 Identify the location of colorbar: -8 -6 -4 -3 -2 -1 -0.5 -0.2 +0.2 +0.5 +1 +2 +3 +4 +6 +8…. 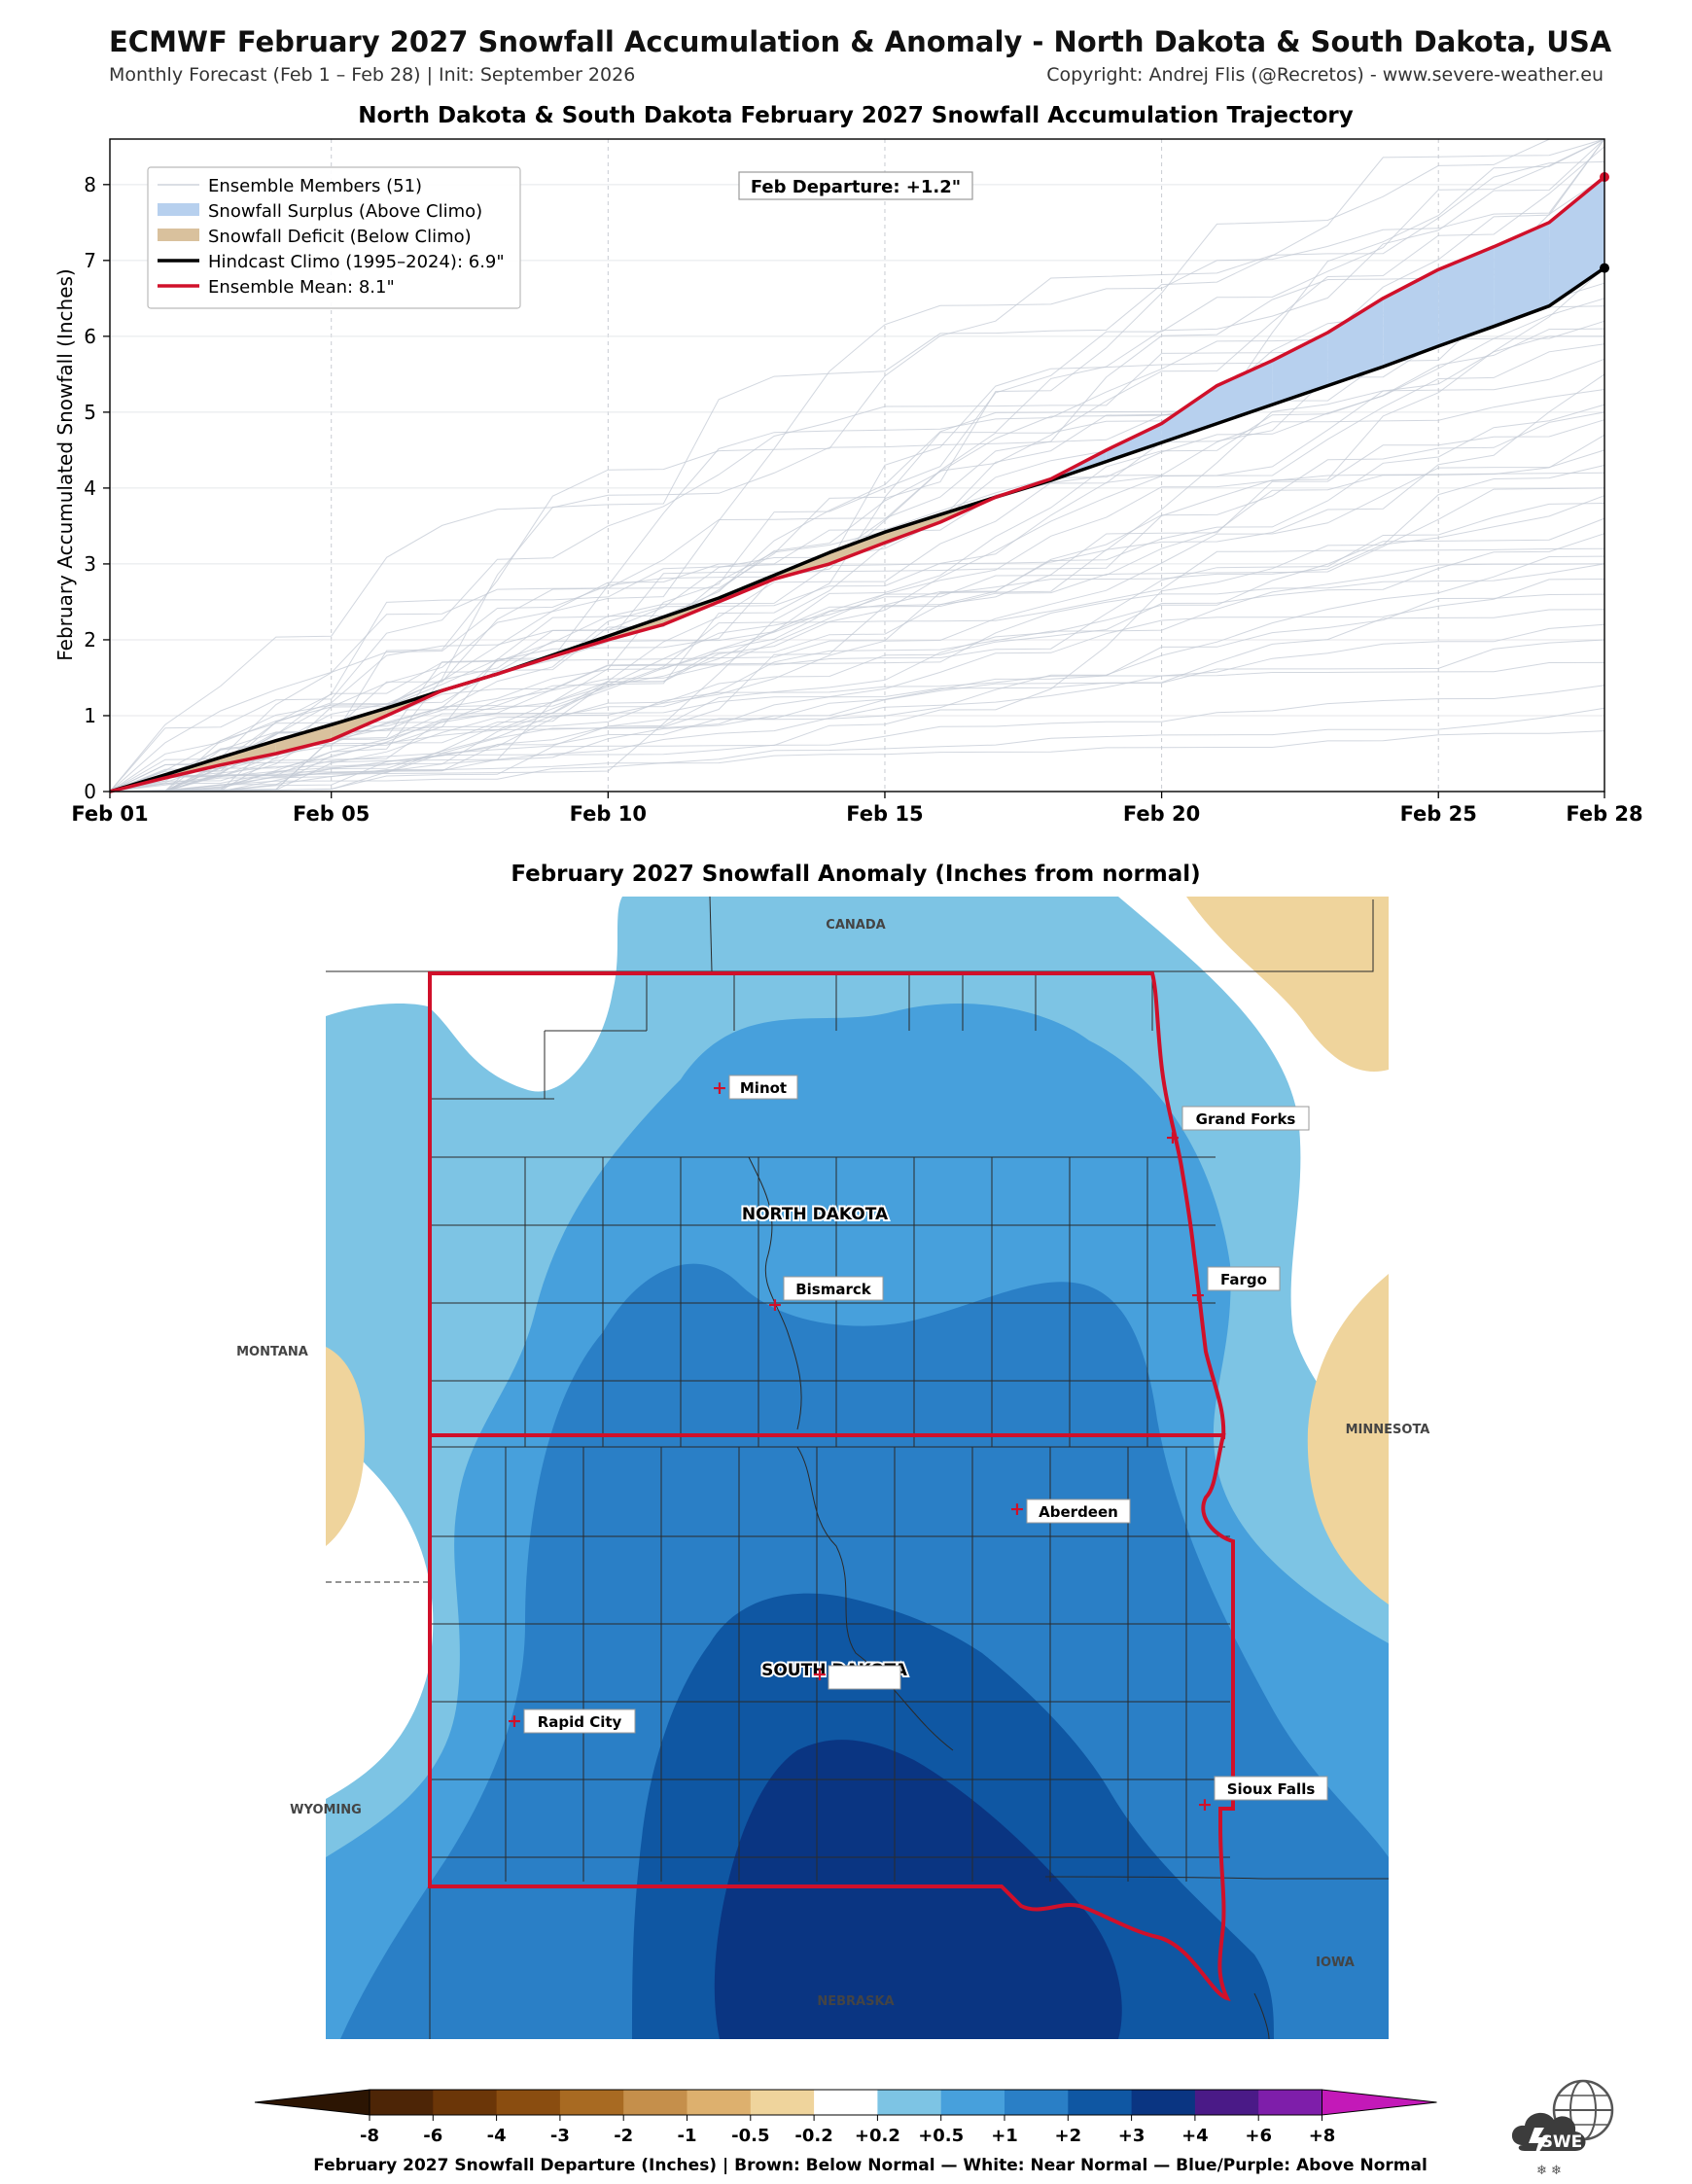
(845, 2132).